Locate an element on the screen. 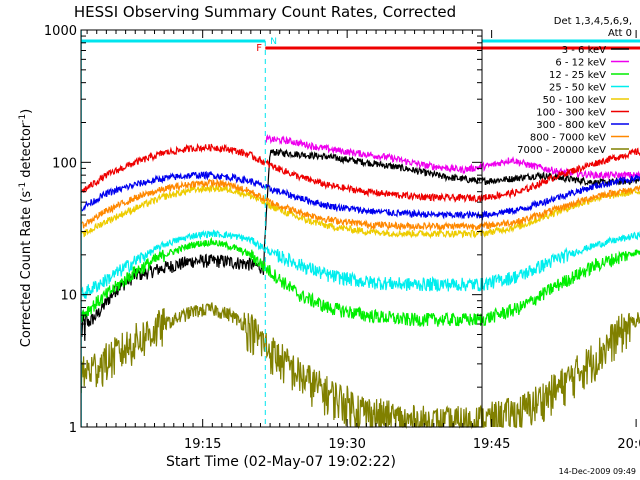 This screenshot has width=640, height=480. legend-label-3: 25 - 50 keV is located at coordinates (577, 88).